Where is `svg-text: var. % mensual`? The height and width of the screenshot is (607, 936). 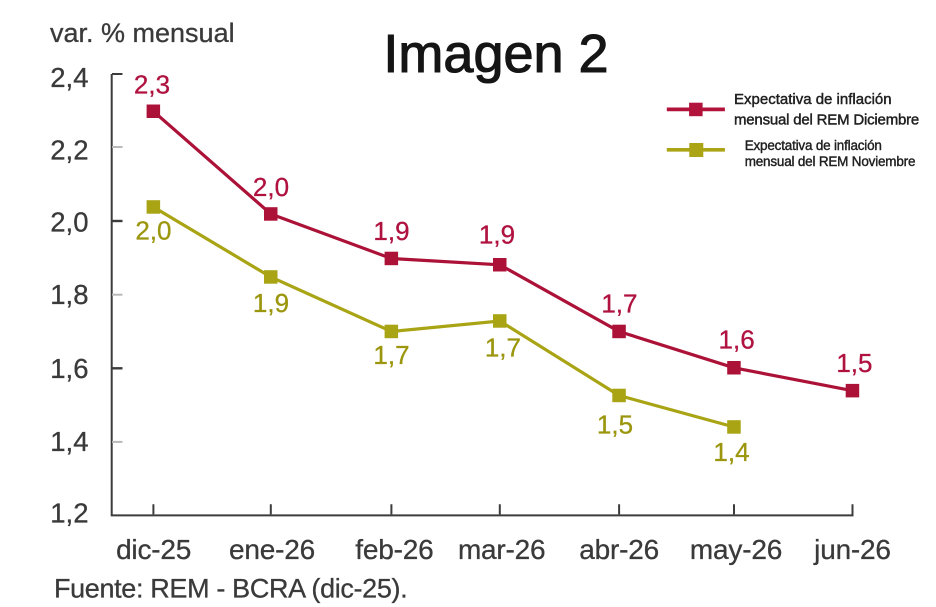
svg-text: var. % mensual is located at coordinates (142, 33).